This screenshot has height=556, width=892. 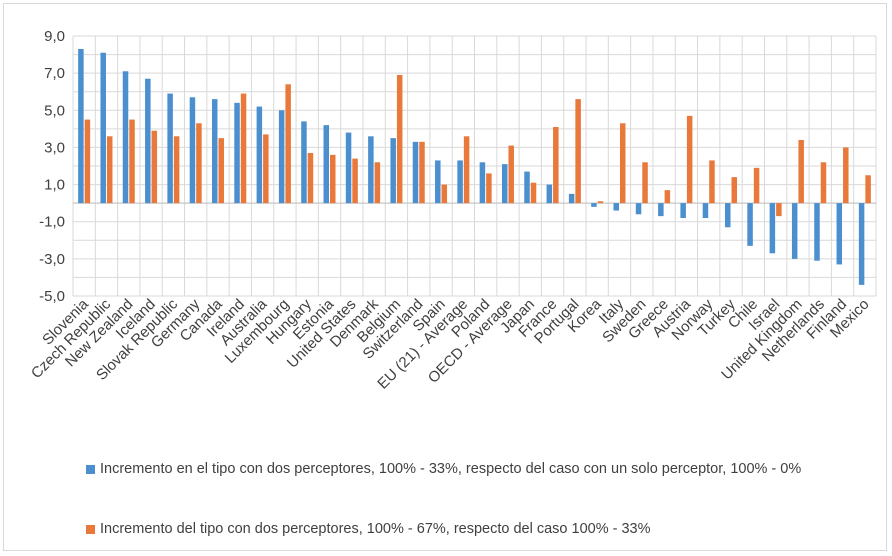 What do you see at coordinates (52, 259) in the screenshot?
I see `y-tick-label: -3,0` at bounding box center [52, 259].